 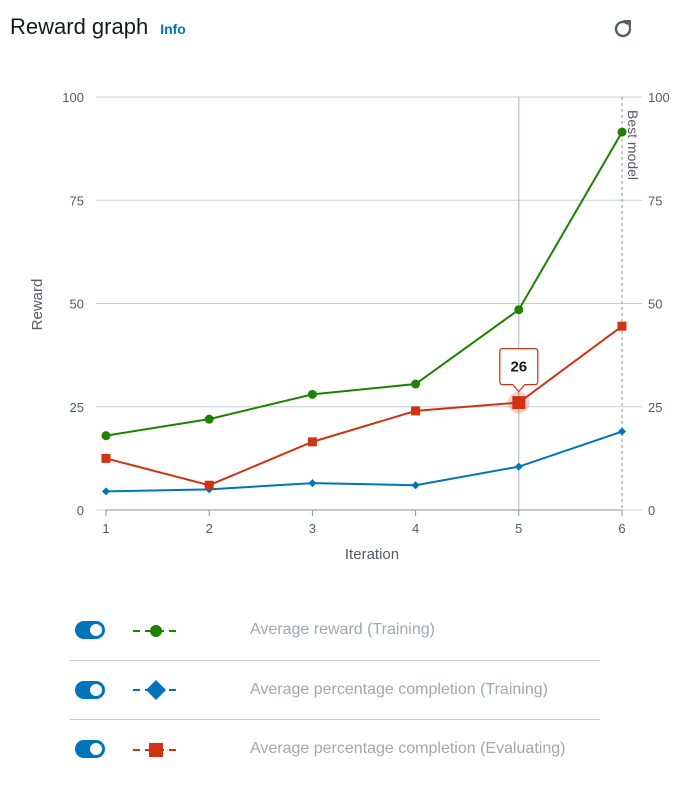 What do you see at coordinates (80, 510) in the screenshot?
I see `y-tick-label: 0` at bounding box center [80, 510].